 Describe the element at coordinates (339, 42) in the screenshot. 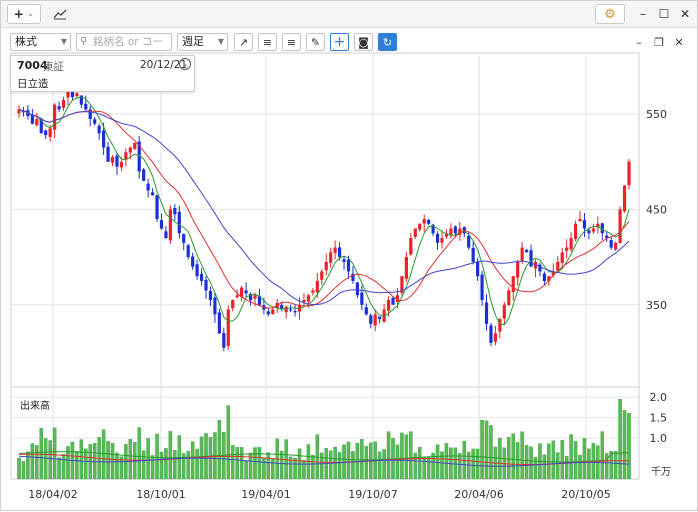

I see `crosshair-tool-button: +` at that location.